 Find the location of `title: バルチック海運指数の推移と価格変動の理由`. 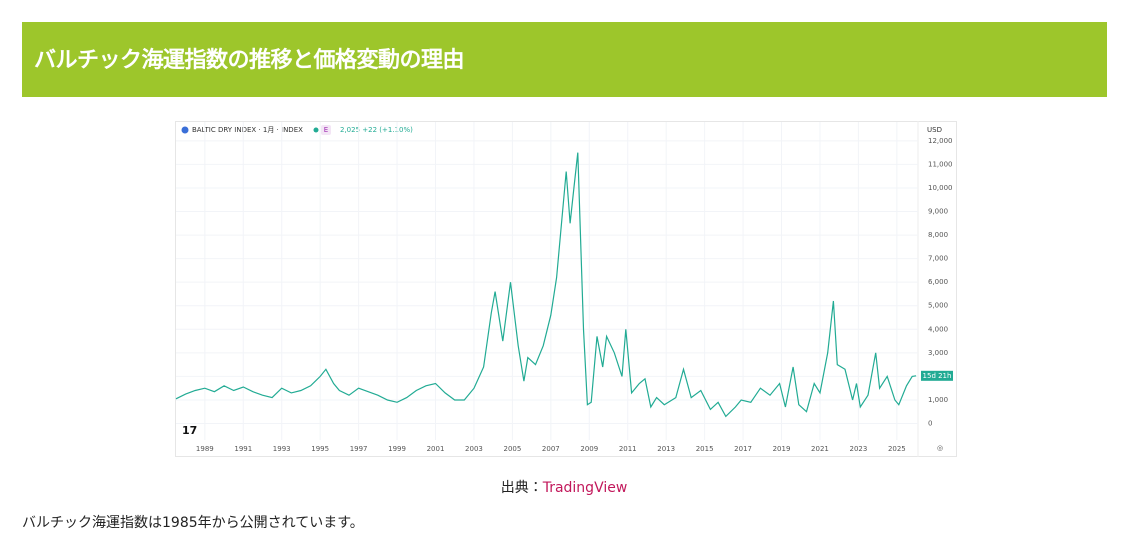

title: バルチック海運指数の推移と価格変動の理由 is located at coordinates (249, 60).